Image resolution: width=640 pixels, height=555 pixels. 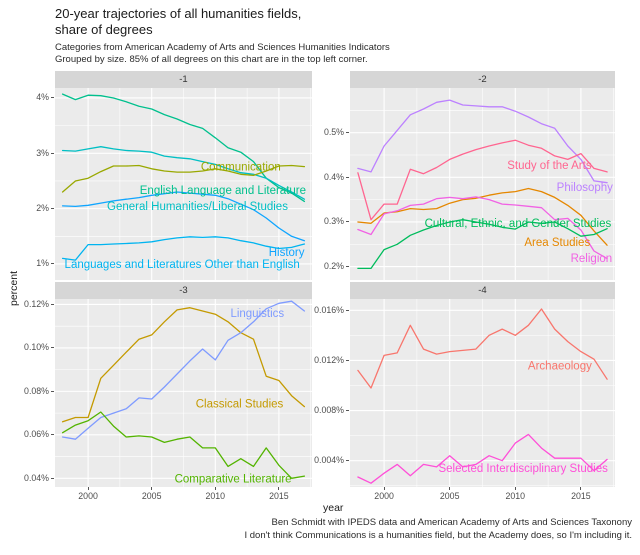 I want to click on chart-line-english-language-and-literature, so click(x=183, y=148).